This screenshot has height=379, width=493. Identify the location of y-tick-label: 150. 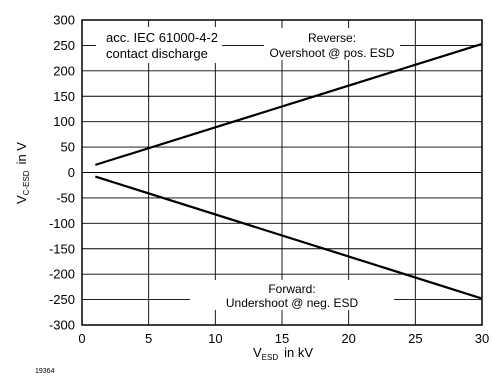
(64, 96).